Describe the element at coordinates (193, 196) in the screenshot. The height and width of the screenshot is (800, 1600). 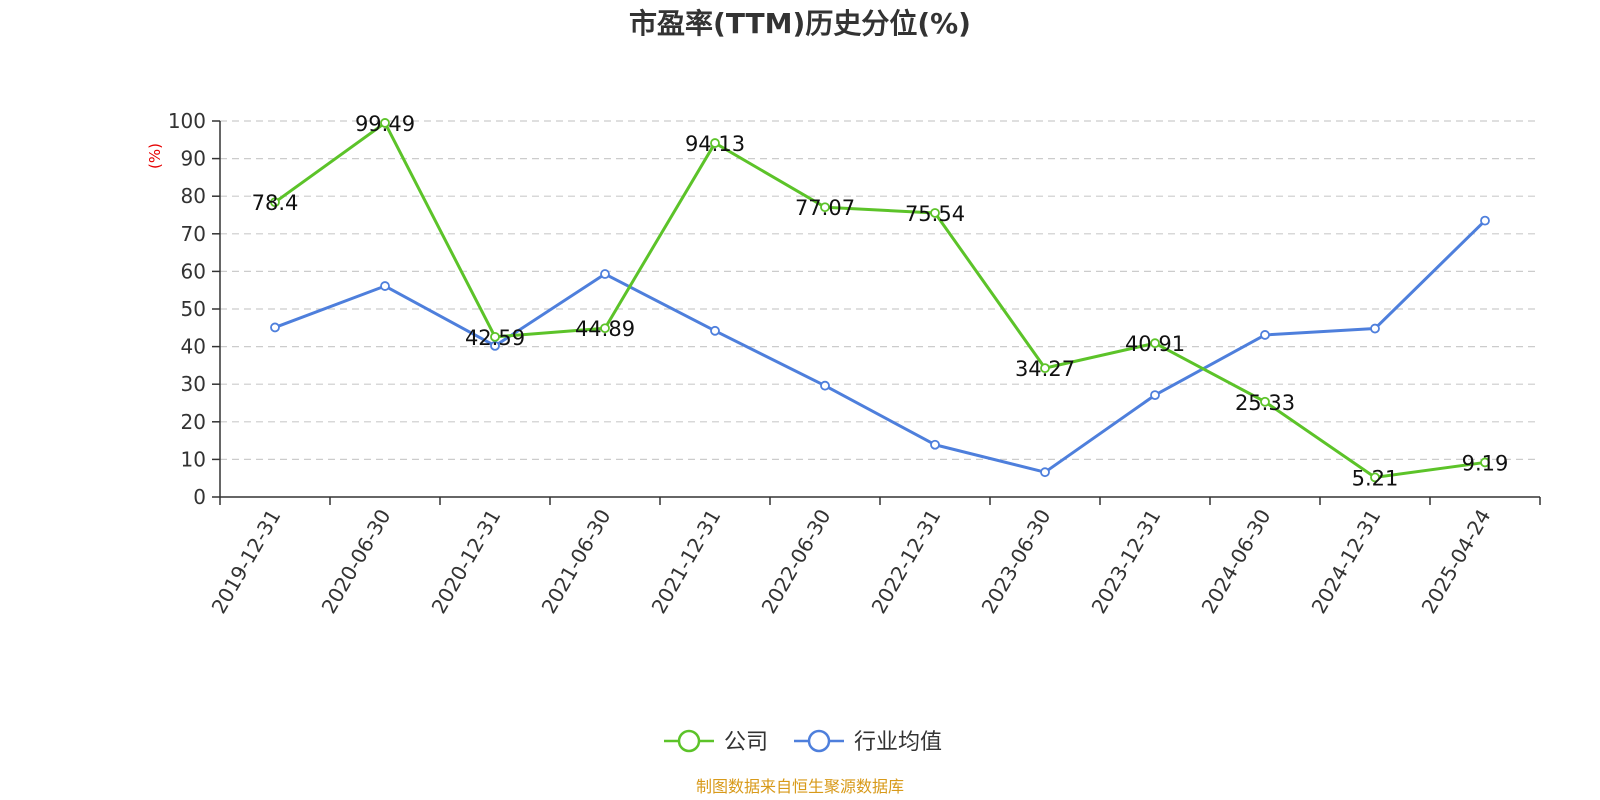
I see `y-tick-label: 80` at that location.